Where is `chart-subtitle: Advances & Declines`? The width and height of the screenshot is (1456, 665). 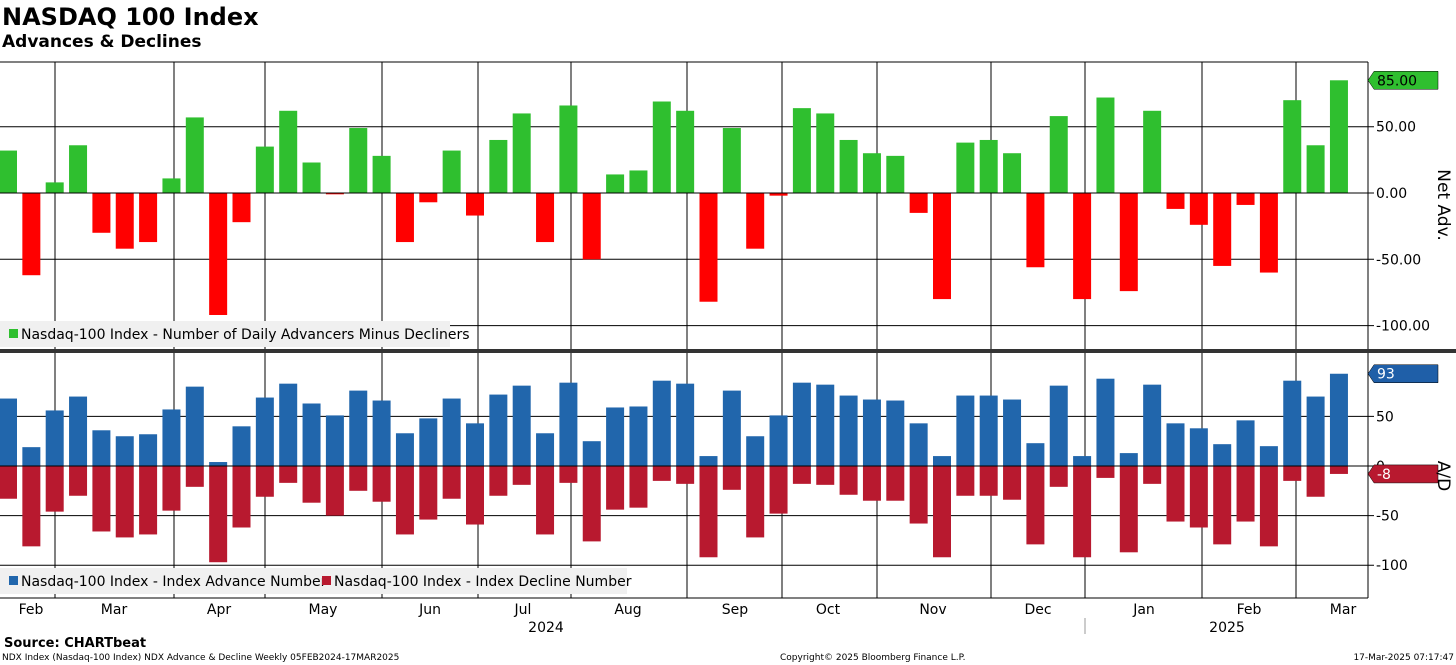 chart-subtitle: Advances & Declines is located at coordinates (102, 42).